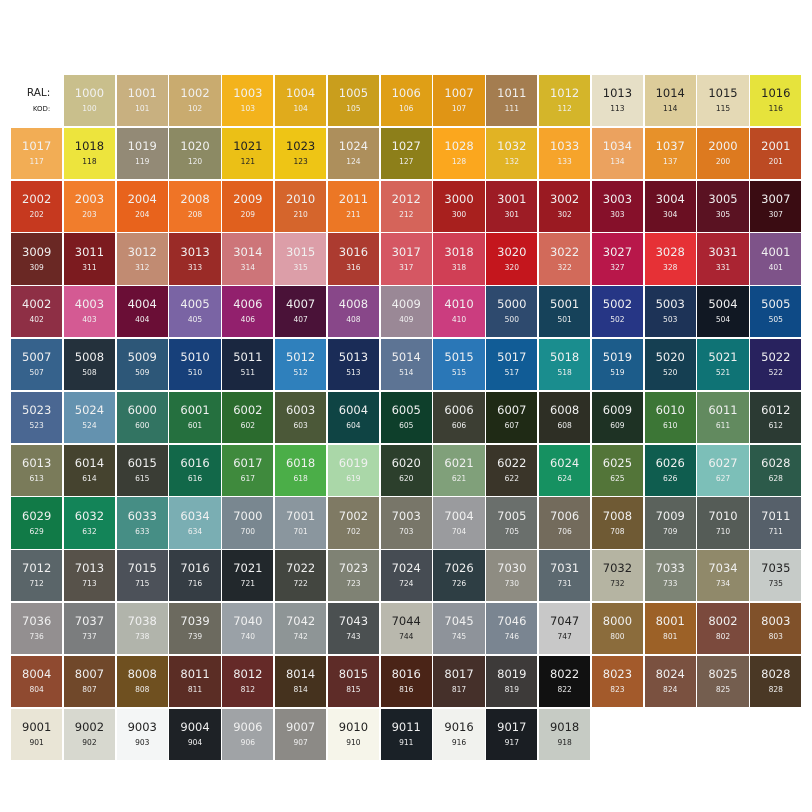  I want to click on ral-number: 3004, so click(670, 198).